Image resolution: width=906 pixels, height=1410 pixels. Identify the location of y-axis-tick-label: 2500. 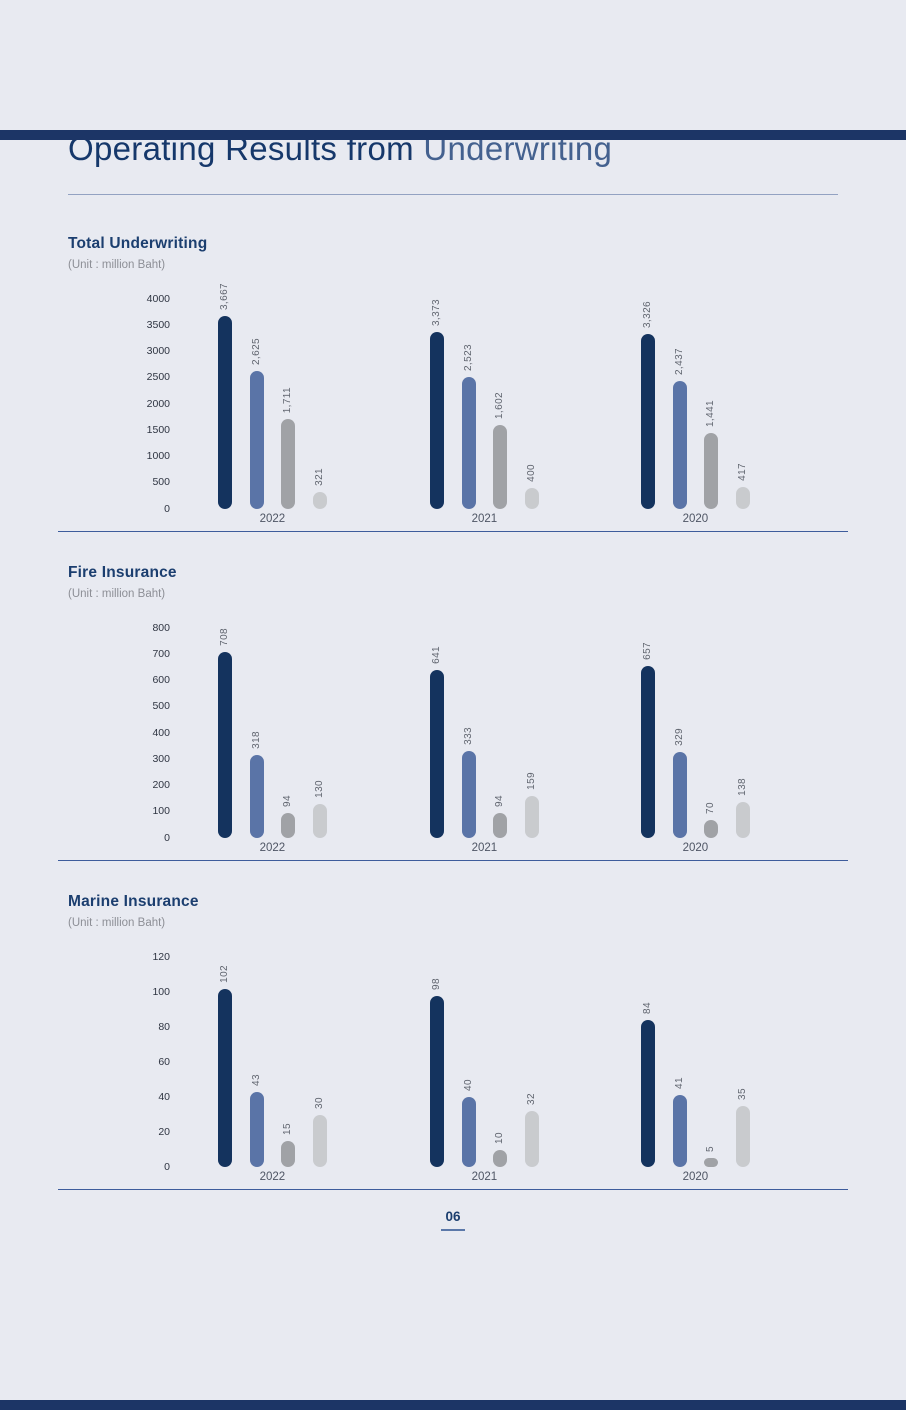
(158, 377).